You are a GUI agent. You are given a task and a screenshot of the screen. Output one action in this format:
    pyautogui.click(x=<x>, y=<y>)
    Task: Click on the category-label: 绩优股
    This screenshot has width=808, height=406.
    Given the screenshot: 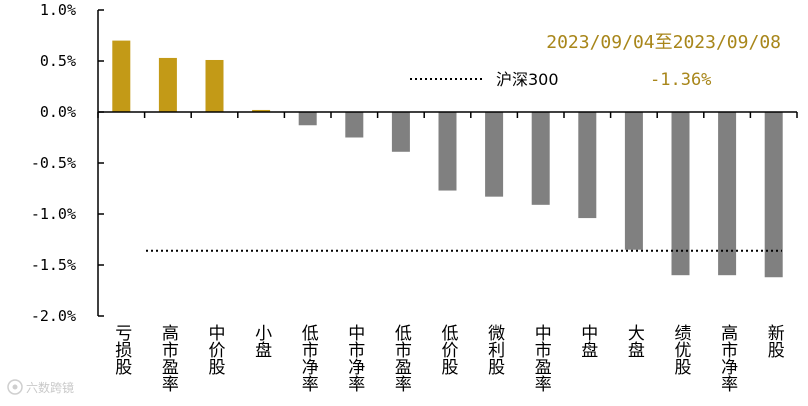 What is the action you would take?
    pyautogui.click(x=681, y=350)
    